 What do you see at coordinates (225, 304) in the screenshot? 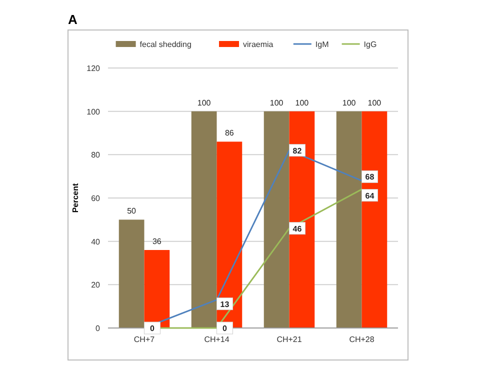
I see `data-label: 13` at bounding box center [225, 304].